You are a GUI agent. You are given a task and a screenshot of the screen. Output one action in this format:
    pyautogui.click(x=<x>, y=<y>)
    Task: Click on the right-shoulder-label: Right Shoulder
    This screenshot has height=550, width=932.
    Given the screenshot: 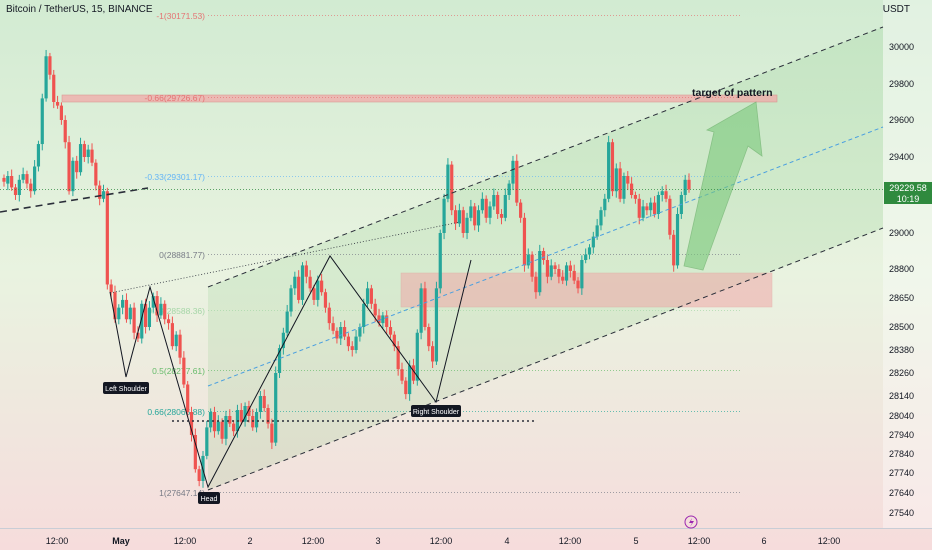 What is the action you would take?
    pyautogui.click(x=436, y=411)
    